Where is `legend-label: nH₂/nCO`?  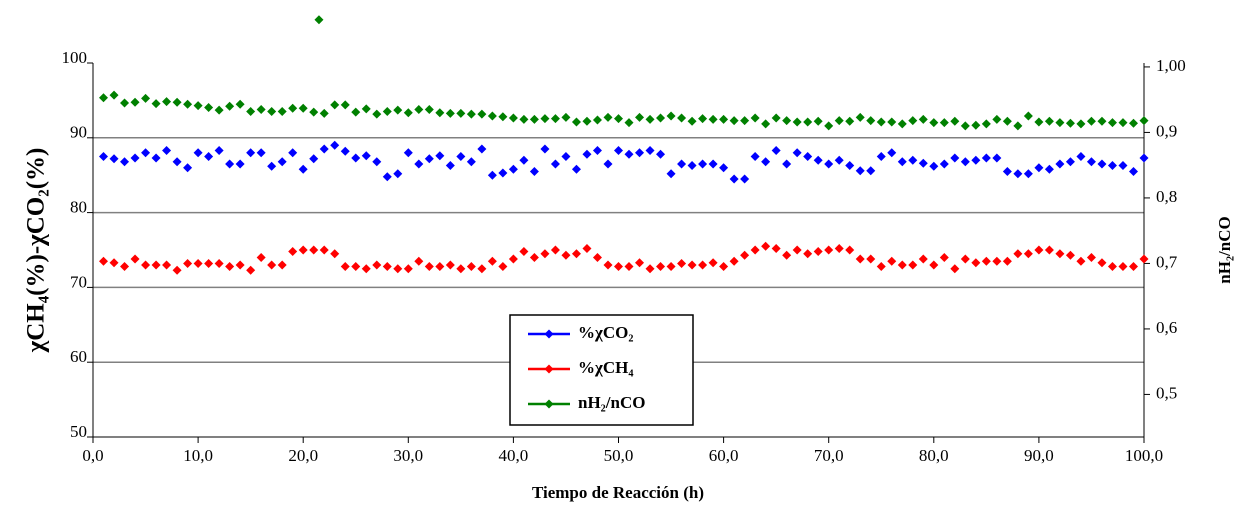
legend-label: nH₂/nCO is located at coordinates (611, 402).